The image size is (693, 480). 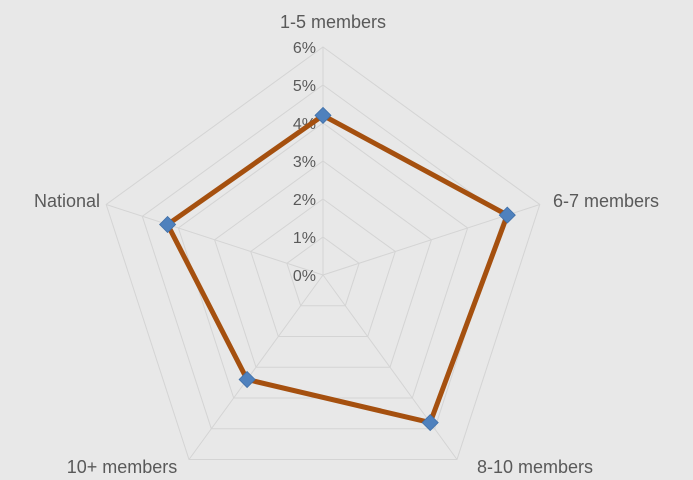 I want to click on tick-label-4: 4%, so click(x=304, y=124).